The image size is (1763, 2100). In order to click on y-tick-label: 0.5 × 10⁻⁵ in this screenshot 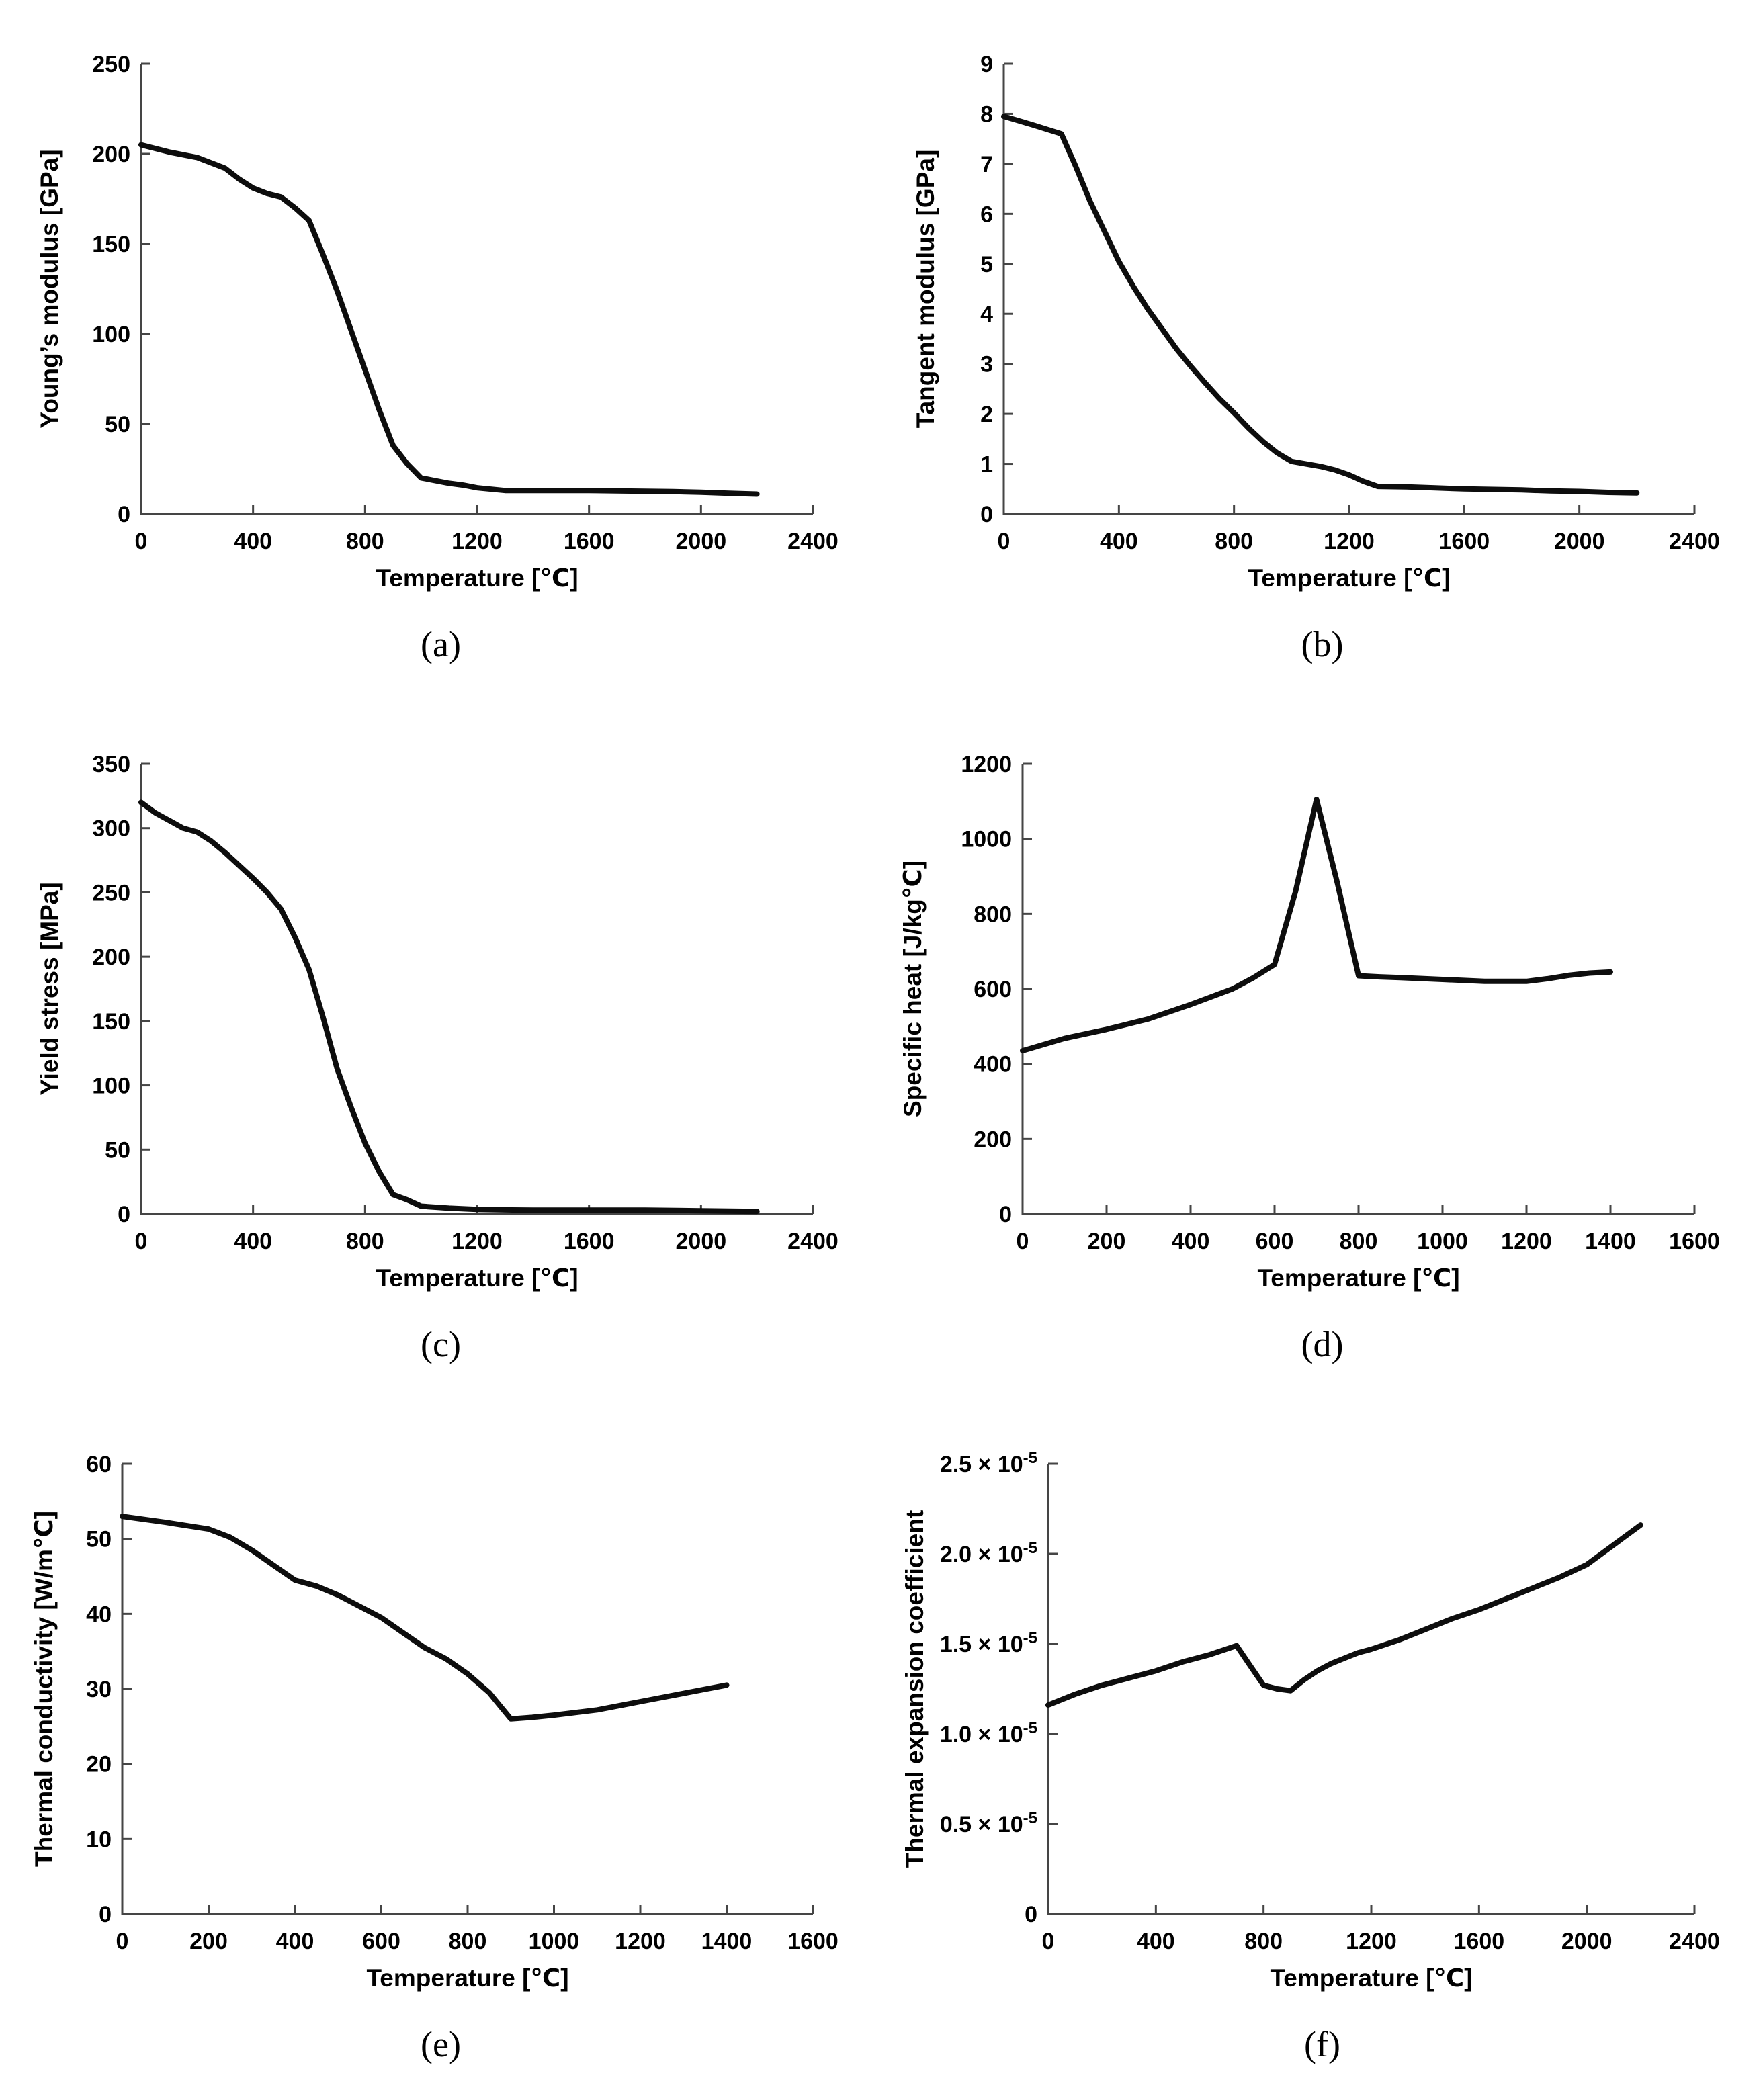, I will do `click(988, 1823)`.